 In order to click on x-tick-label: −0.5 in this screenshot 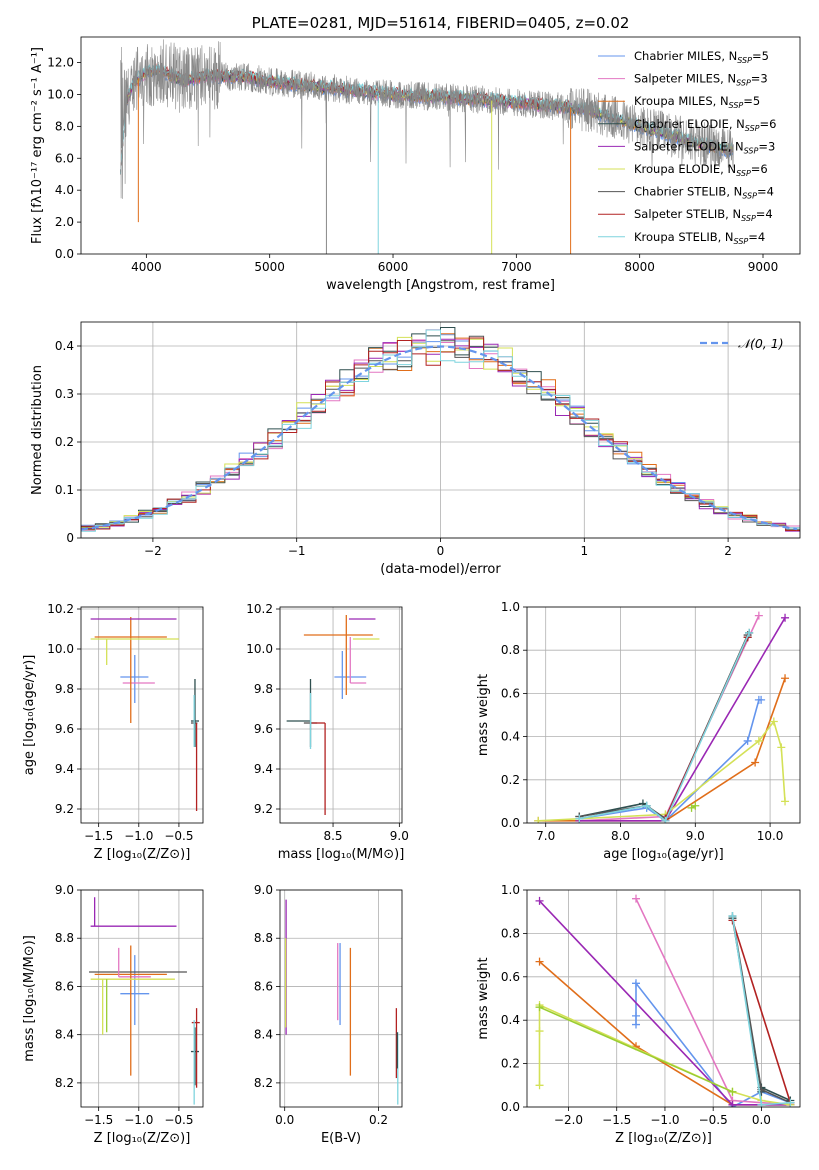, I will do `click(178, 1120)`.